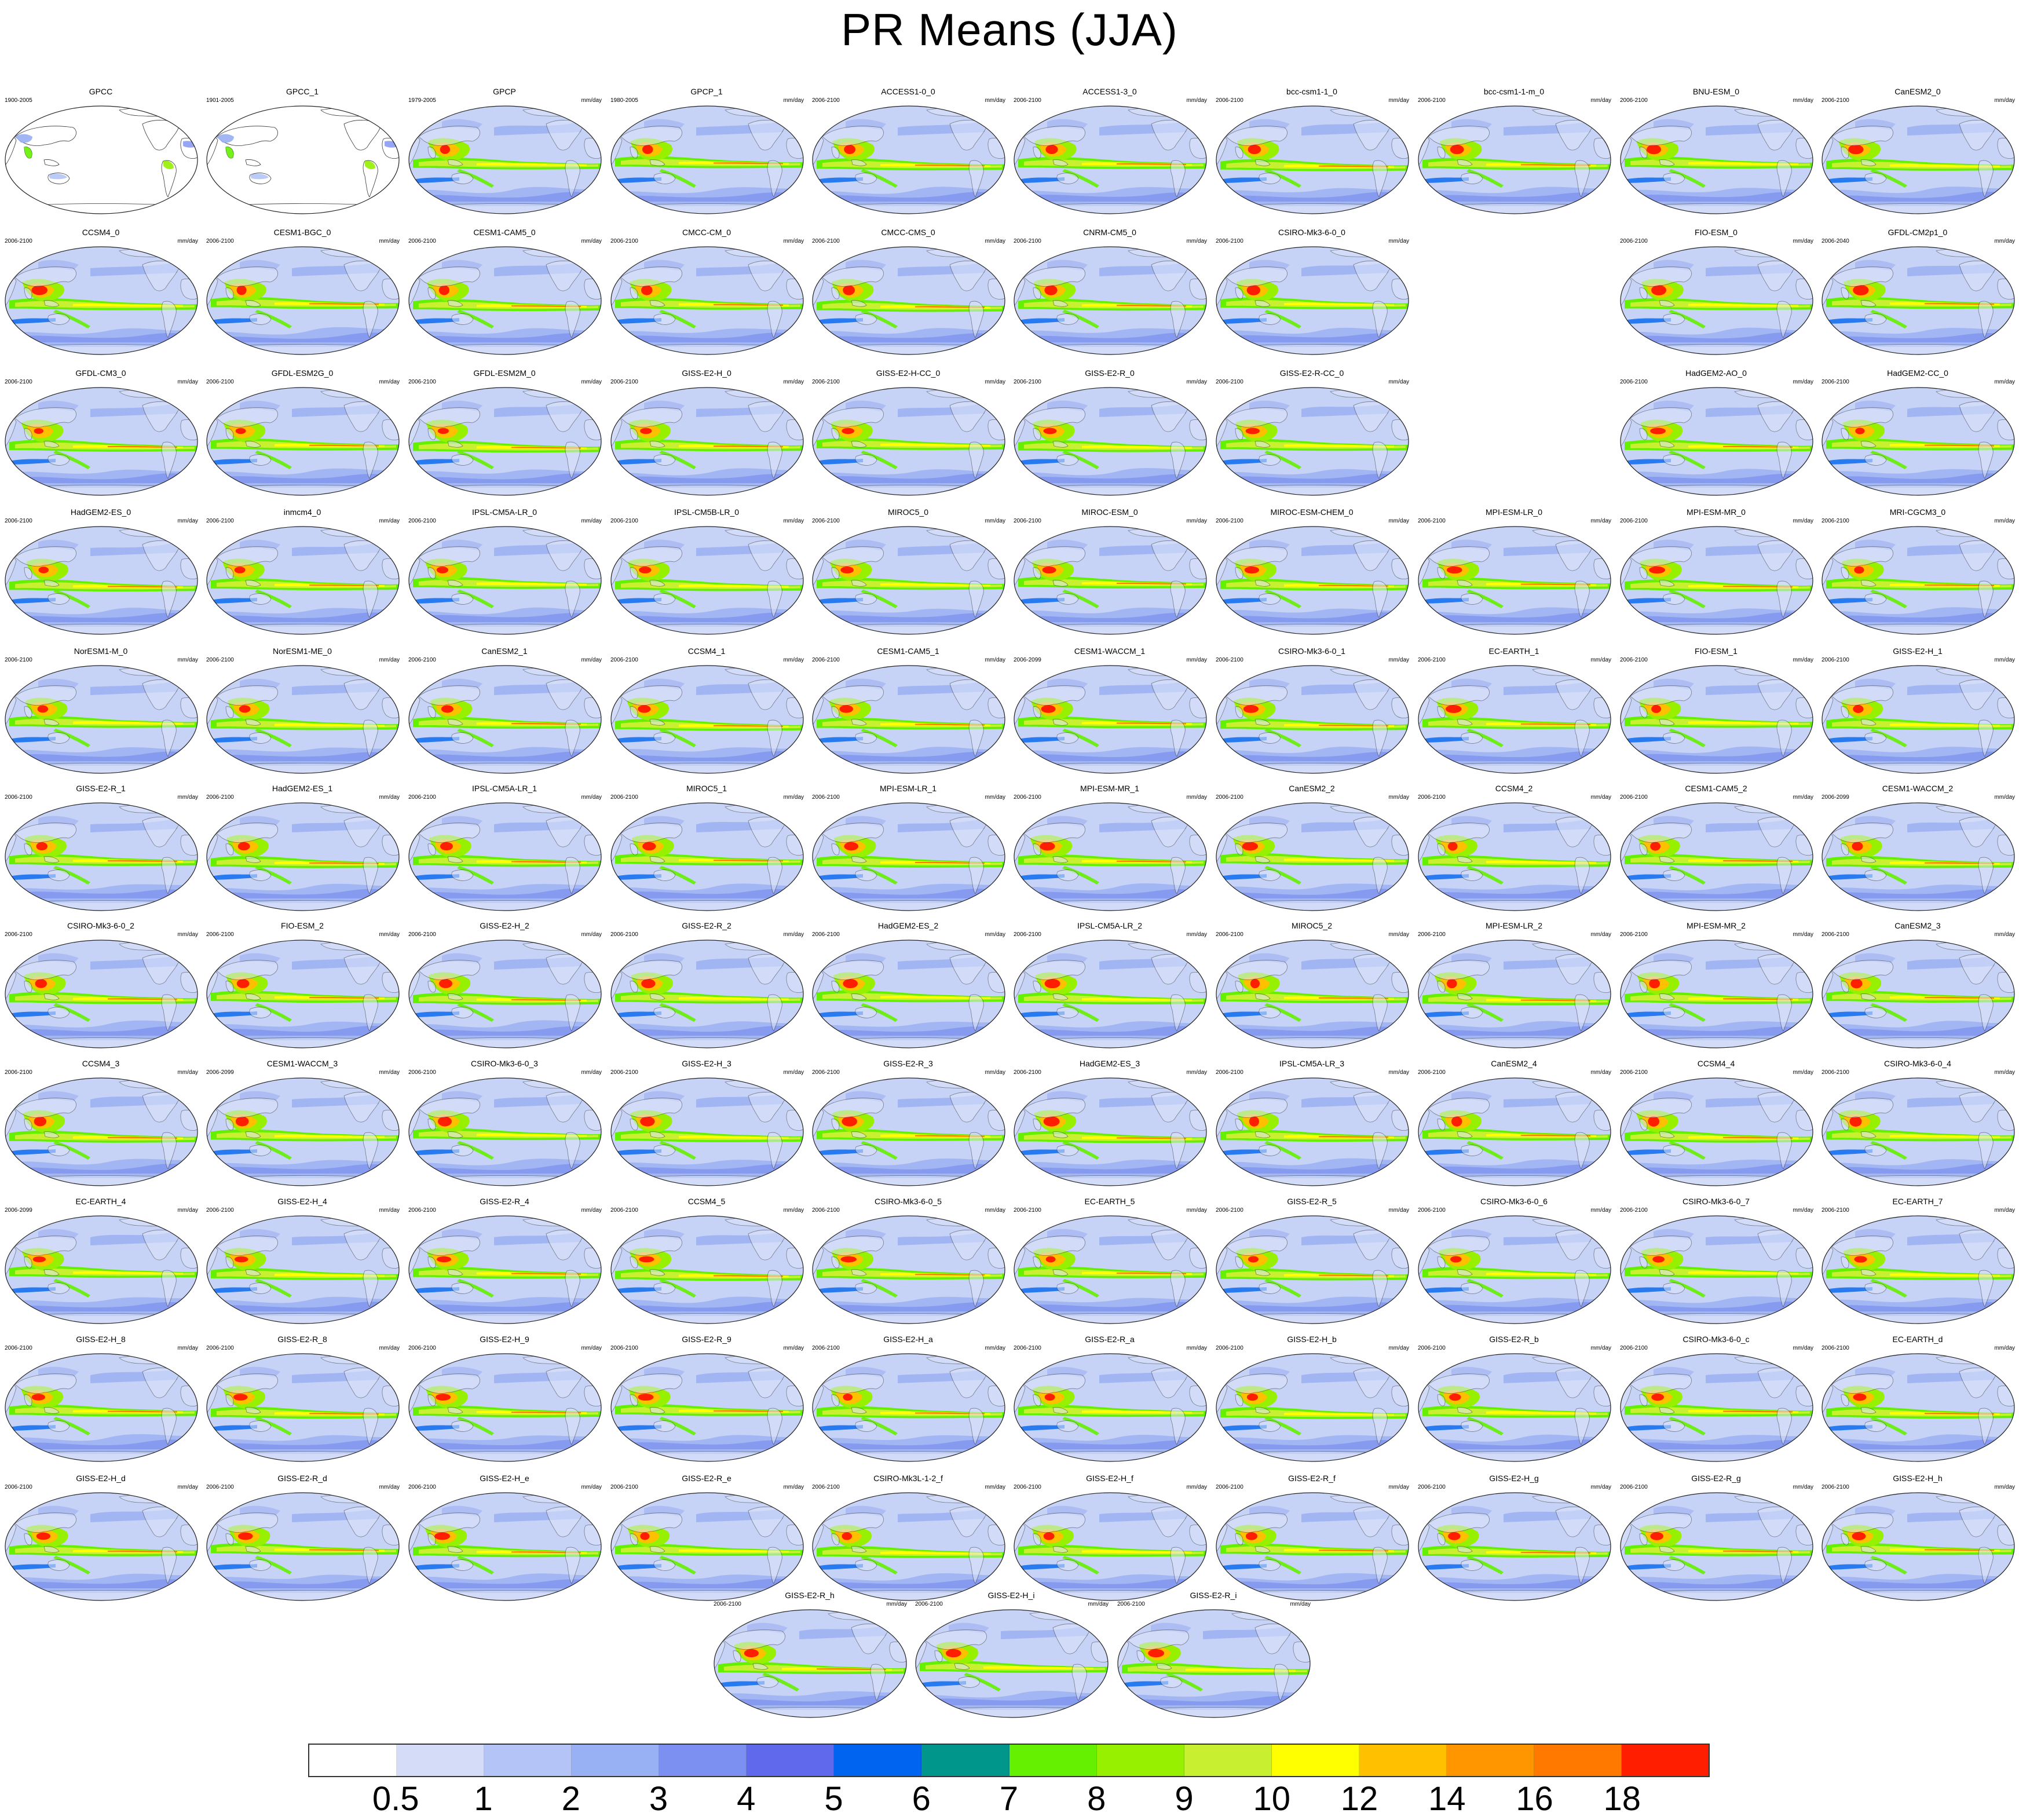 Image resolution: width=2019 pixels, height=1820 pixels. I want to click on colorbar-label: 4, so click(746, 1799).